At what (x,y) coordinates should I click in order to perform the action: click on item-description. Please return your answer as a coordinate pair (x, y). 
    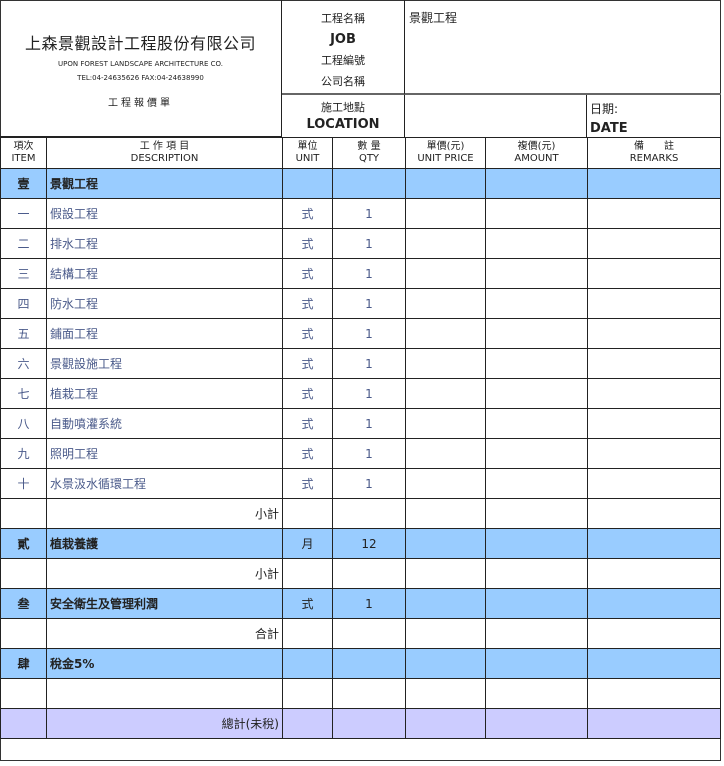
    Looking at the image, I should click on (164, 693).